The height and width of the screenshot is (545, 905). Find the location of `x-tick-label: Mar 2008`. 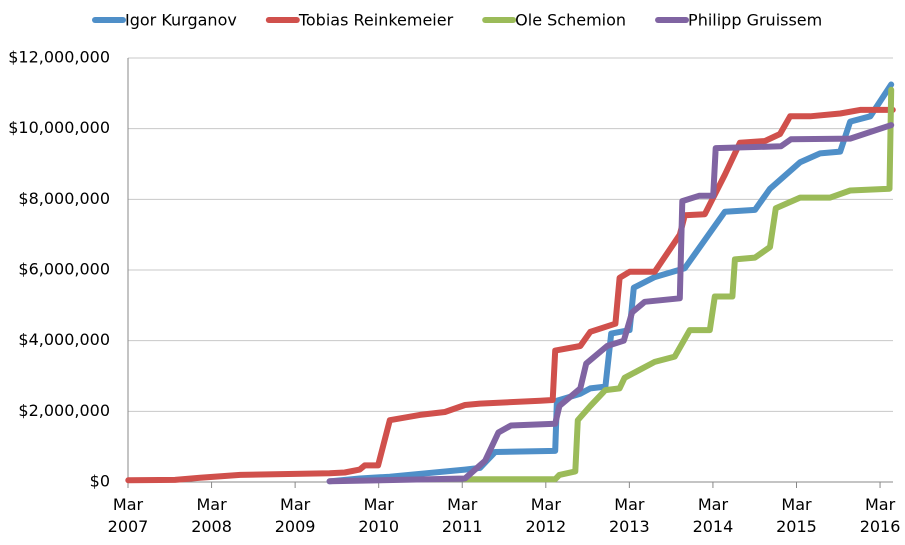

x-tick-label: Mar 2008 is located at coordinates (211, 515).